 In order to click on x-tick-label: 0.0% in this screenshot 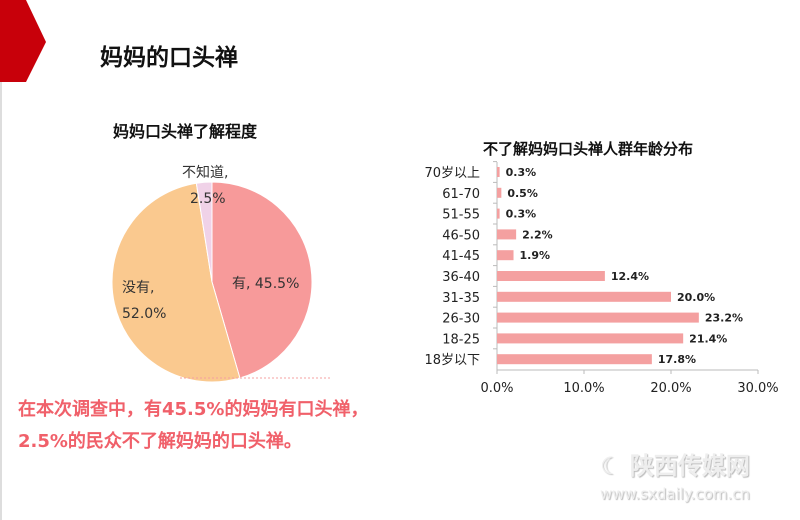, I will do `click(496, 388)`.